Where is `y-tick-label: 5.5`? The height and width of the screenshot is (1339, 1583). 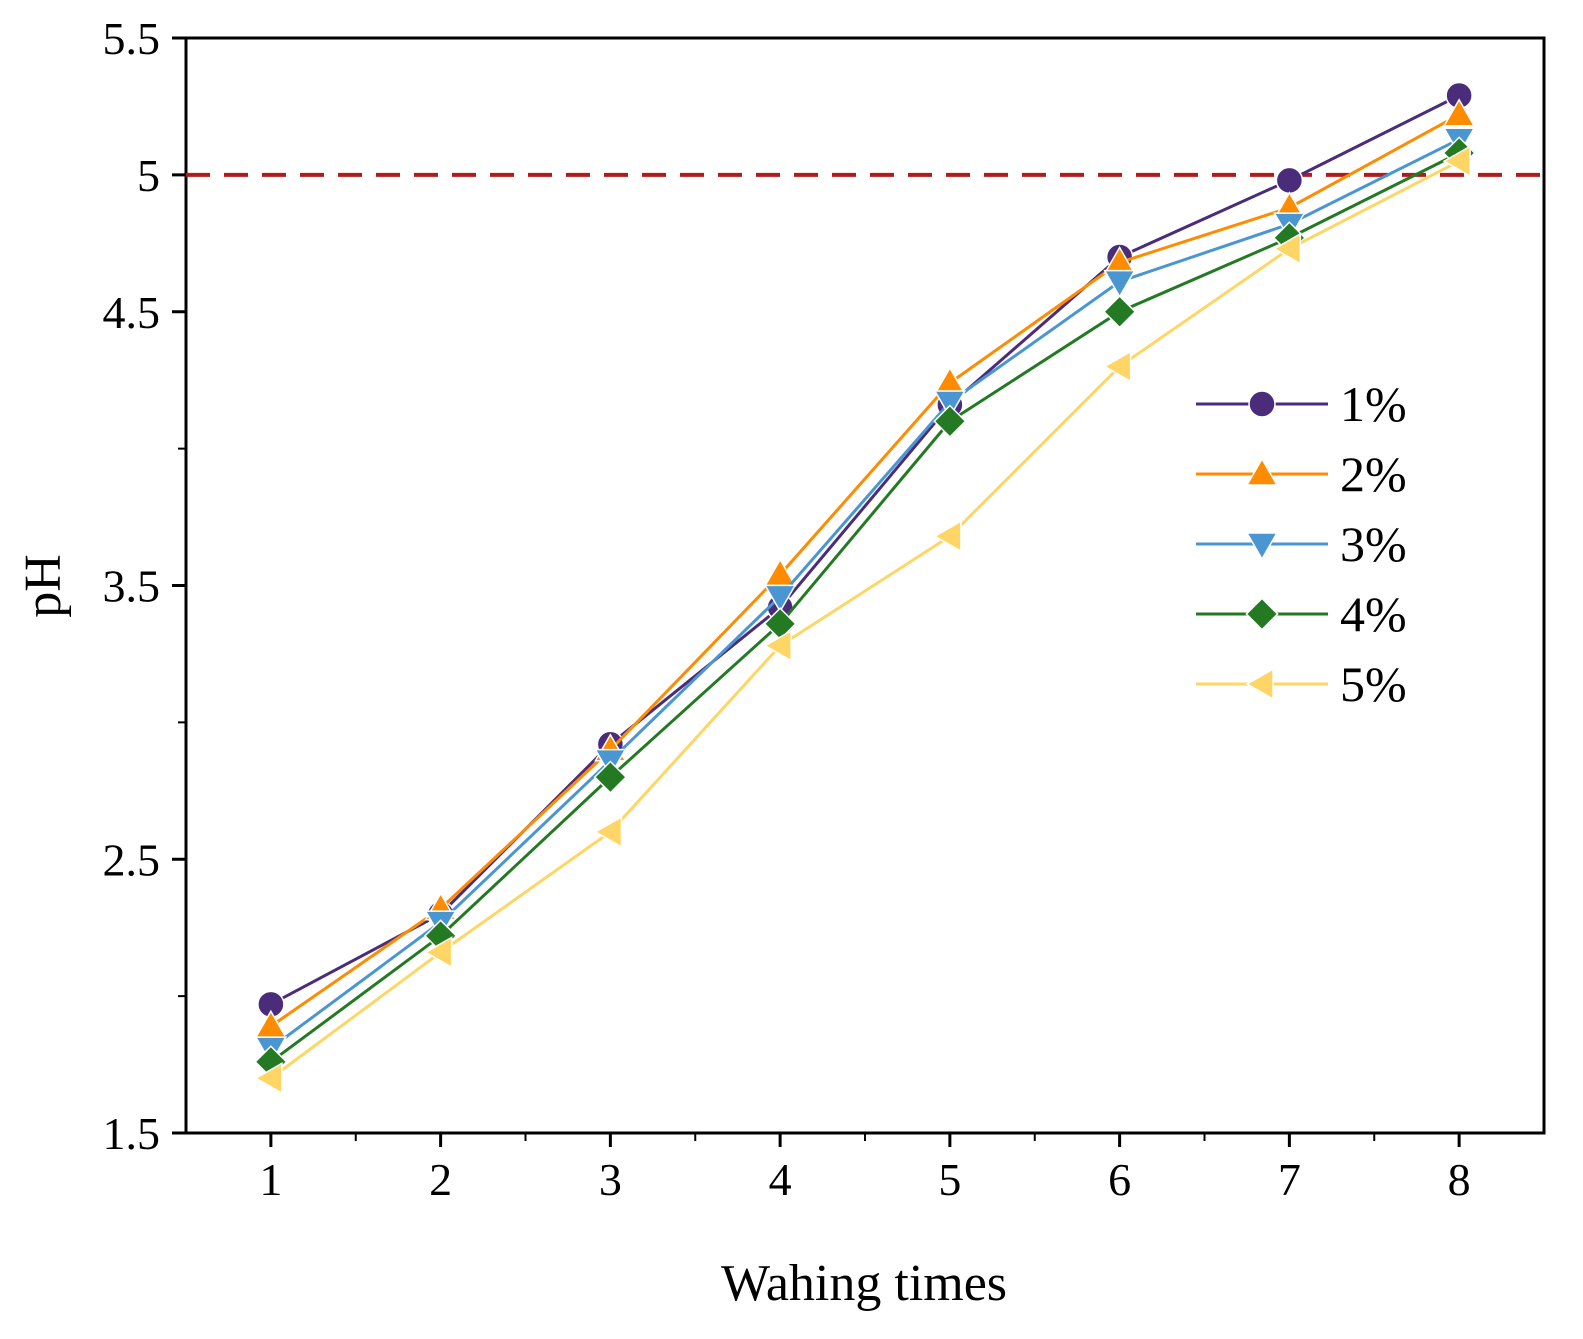
y-tick-label: 5.5 is located at coordinates (132, 38).